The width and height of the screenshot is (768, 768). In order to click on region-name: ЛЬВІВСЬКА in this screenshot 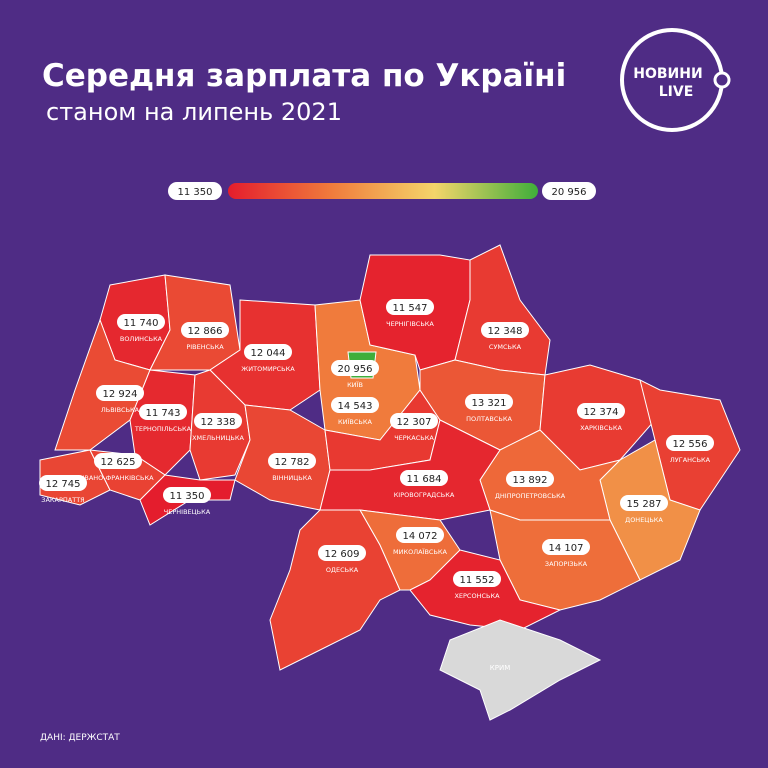, I will do `click(120, 410)`.